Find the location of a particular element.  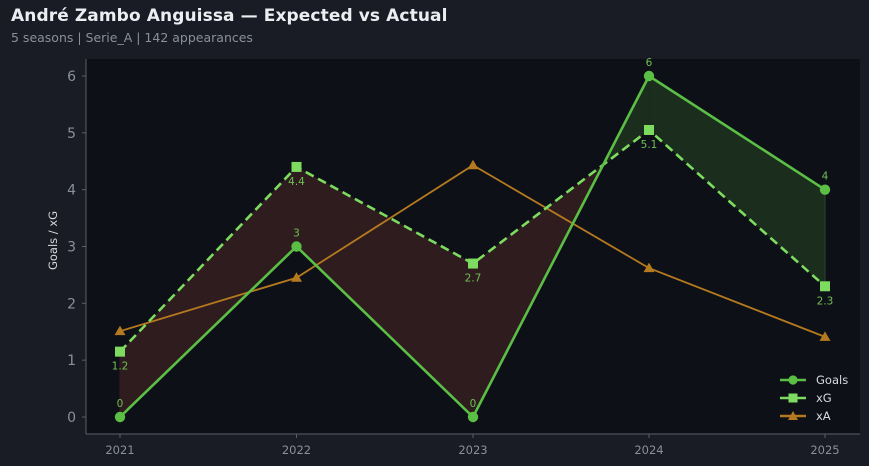

xg-value-label: 5.1 is located at coordinates (649, 145).